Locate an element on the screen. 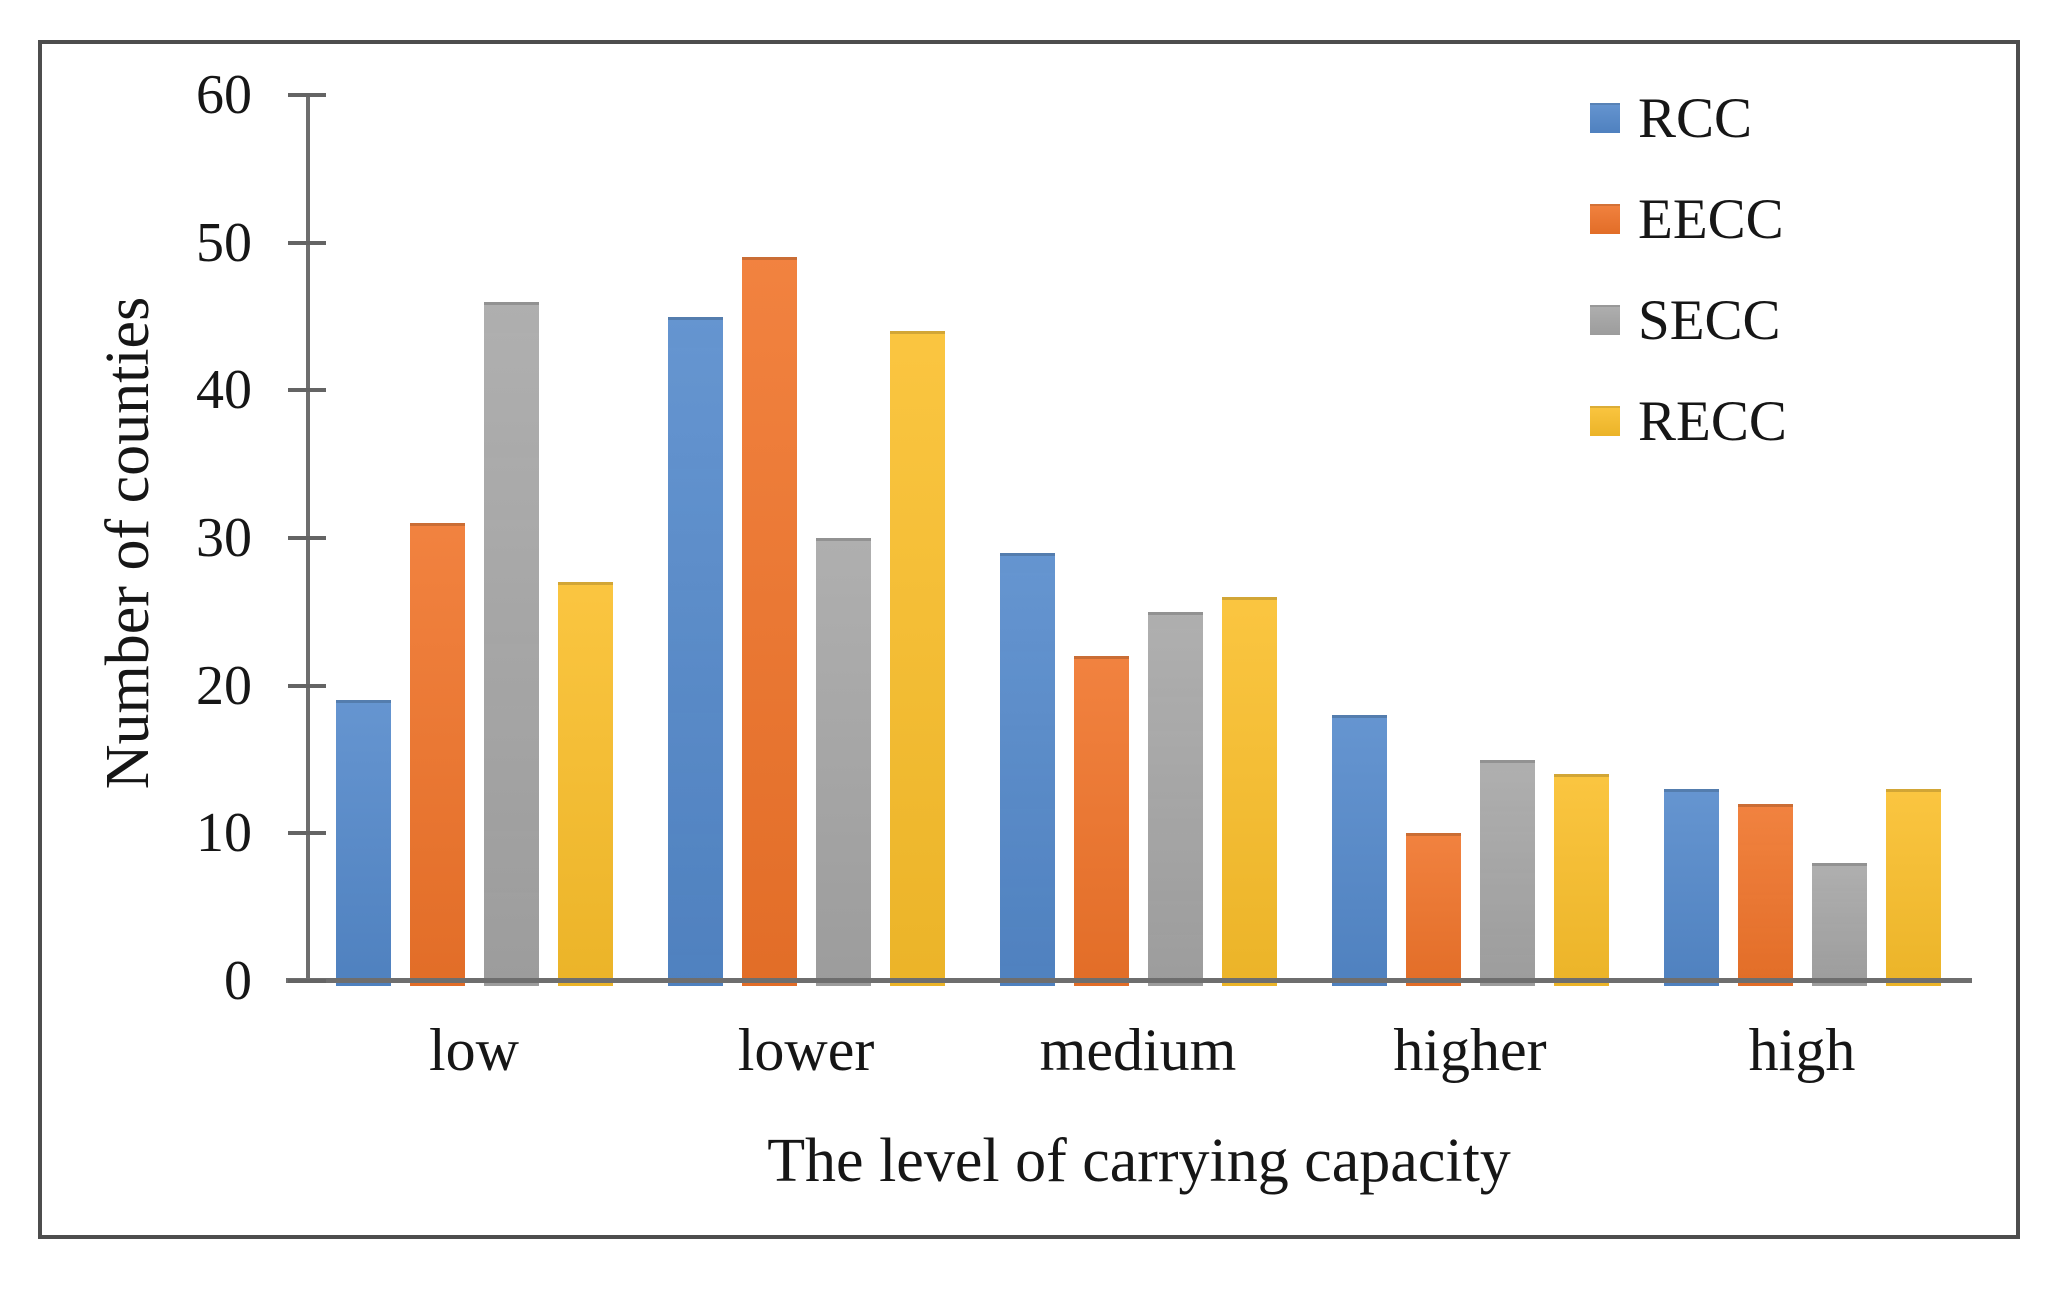  y-tick-label: 30 is located at coordinates (224, 538).